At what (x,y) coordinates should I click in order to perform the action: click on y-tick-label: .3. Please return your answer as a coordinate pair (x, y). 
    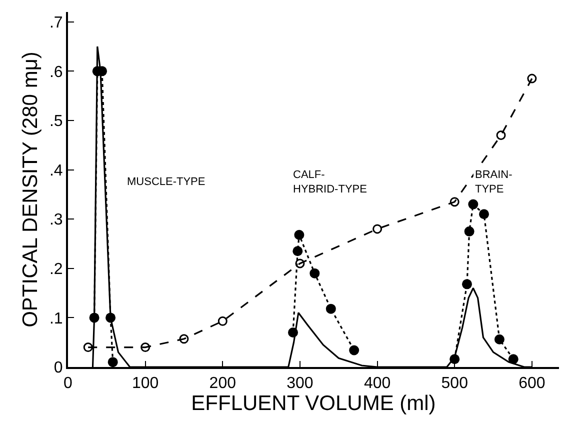
    Looking at the image, I should click on (56, 220).